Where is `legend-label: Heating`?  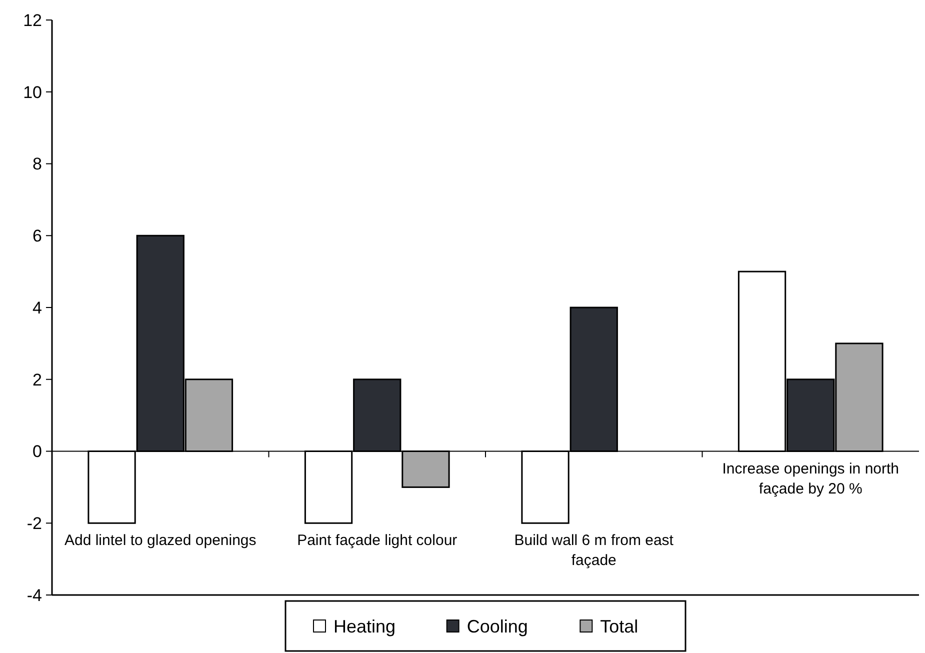
legend-label: Heating is located at coordinates (365, 626).